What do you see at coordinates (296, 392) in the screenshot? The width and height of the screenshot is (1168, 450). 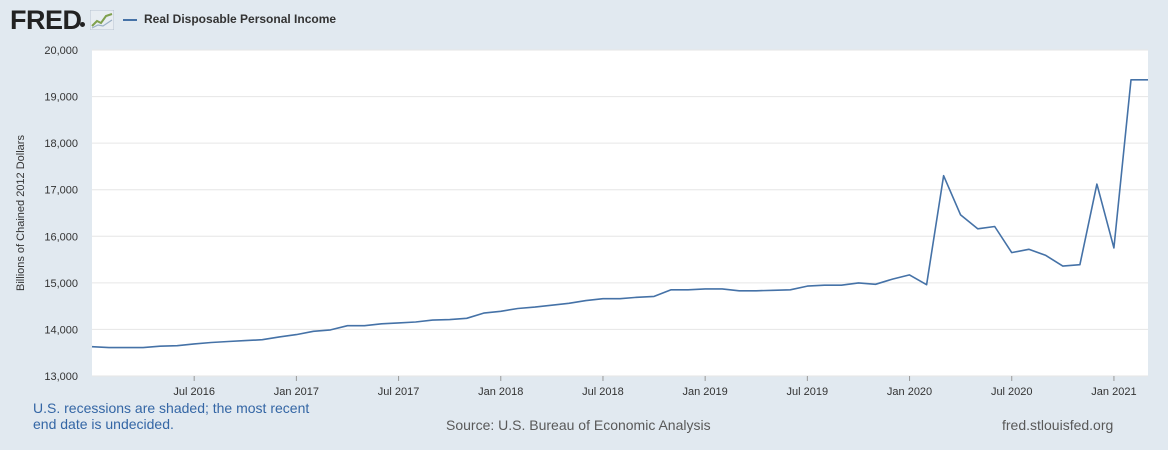 I see `x-tick-label: Jan 2017` at bounding box center [296, 392].